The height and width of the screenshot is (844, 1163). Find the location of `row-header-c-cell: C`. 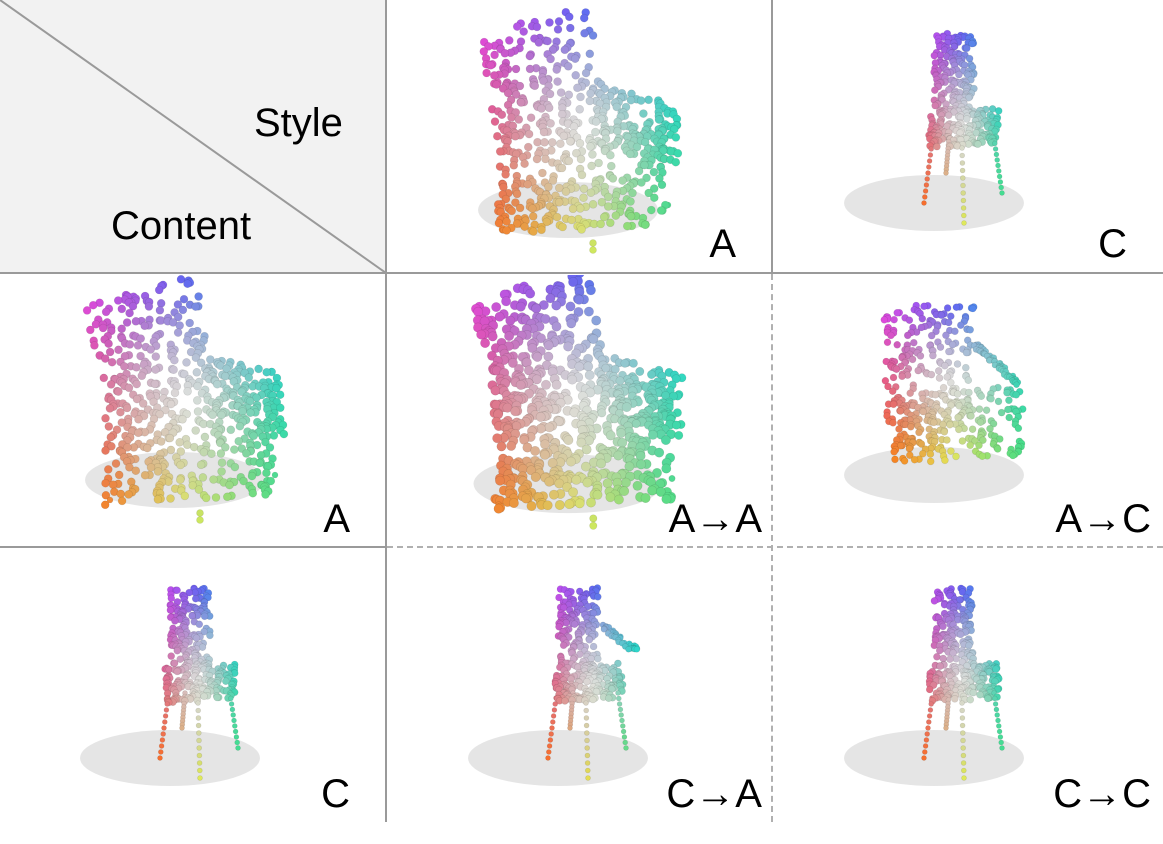

row-header-c-cell: C is located at coordinates (193, 696).